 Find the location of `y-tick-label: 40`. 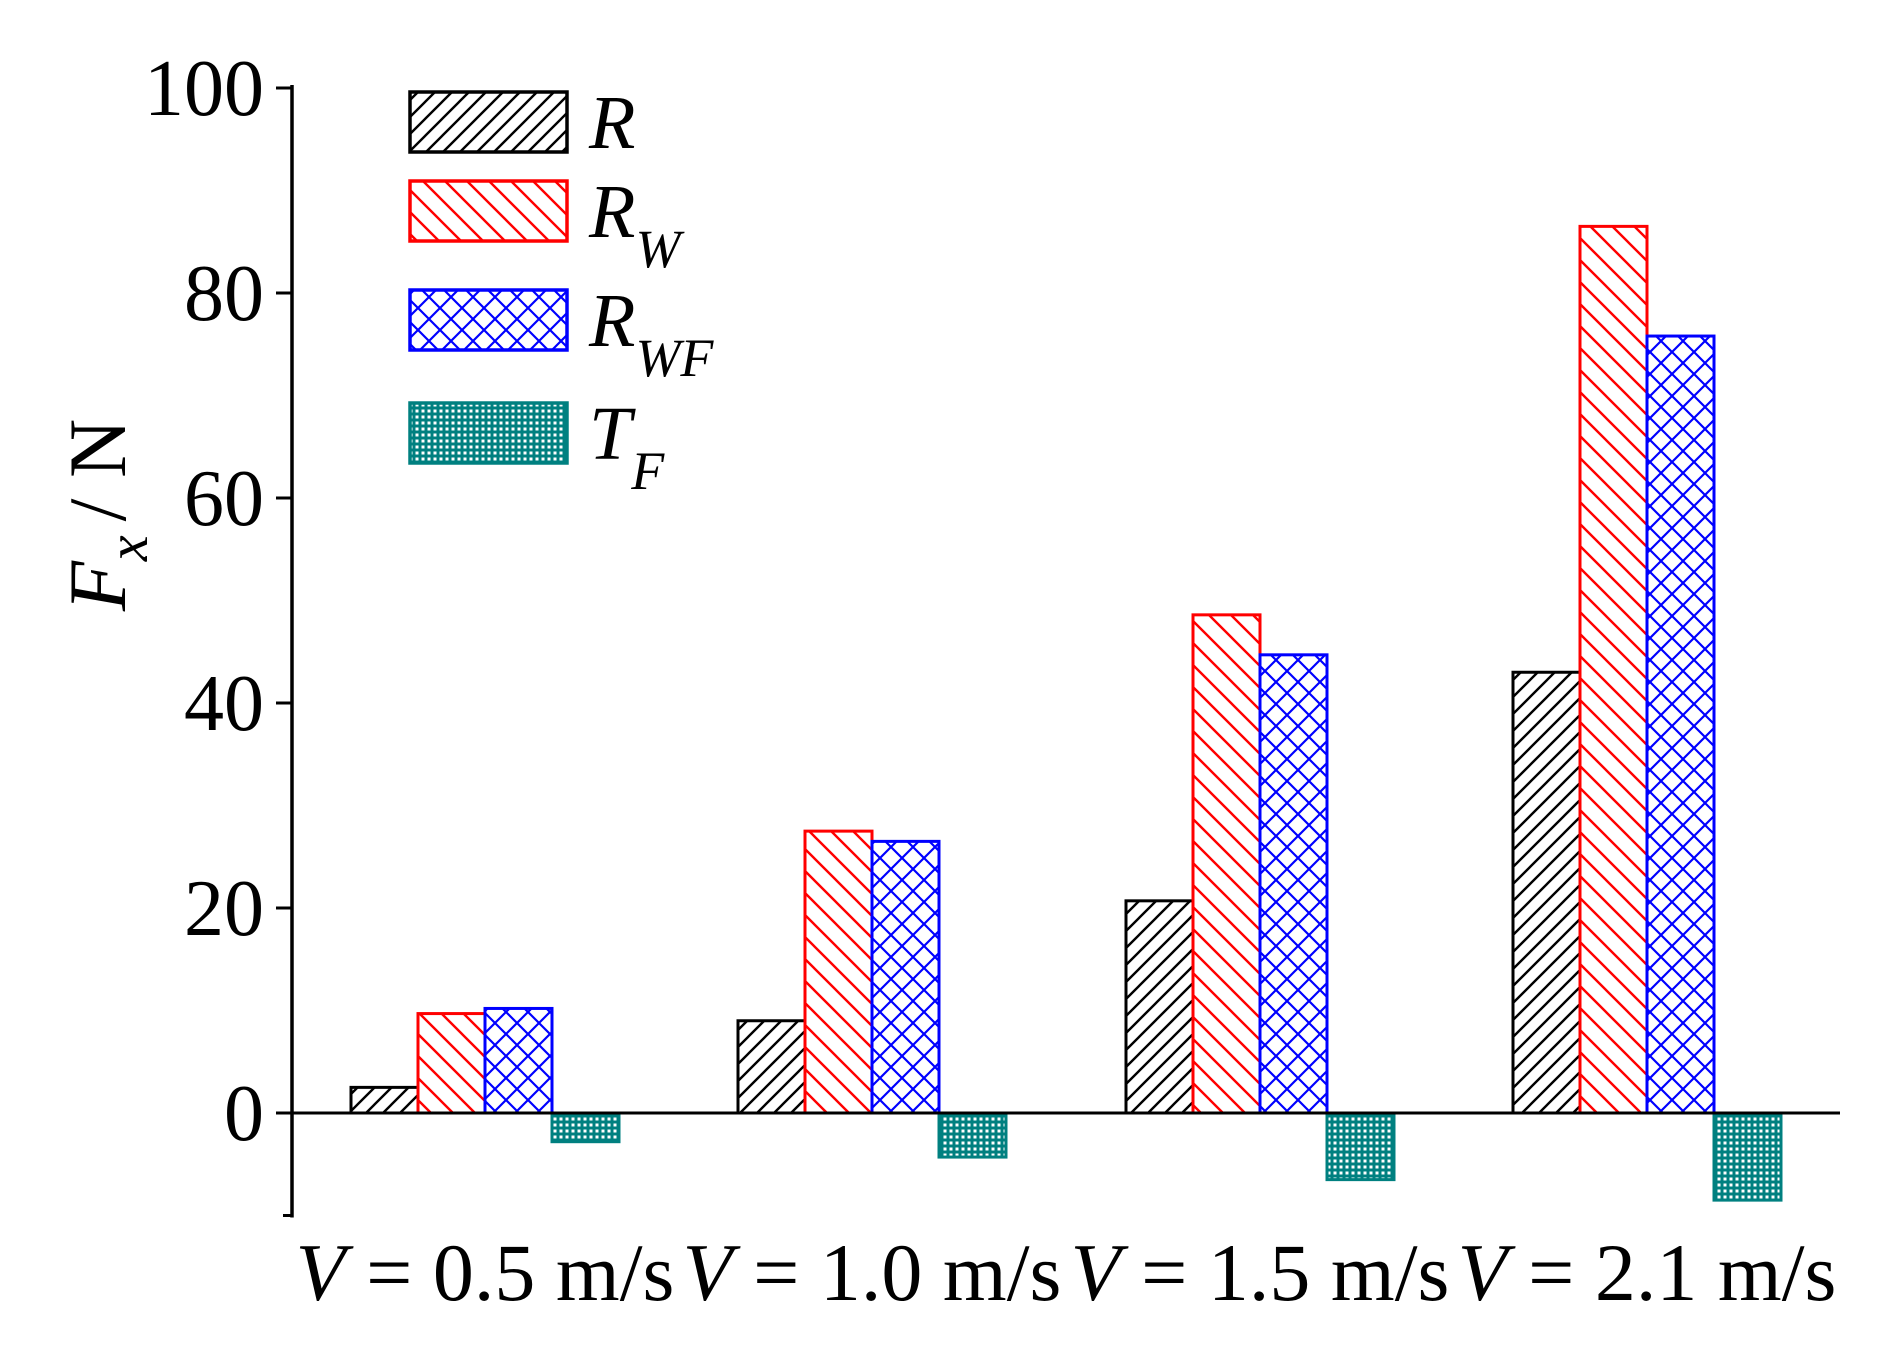

y-tick-label: 40 is located at coordinates (224, 704).